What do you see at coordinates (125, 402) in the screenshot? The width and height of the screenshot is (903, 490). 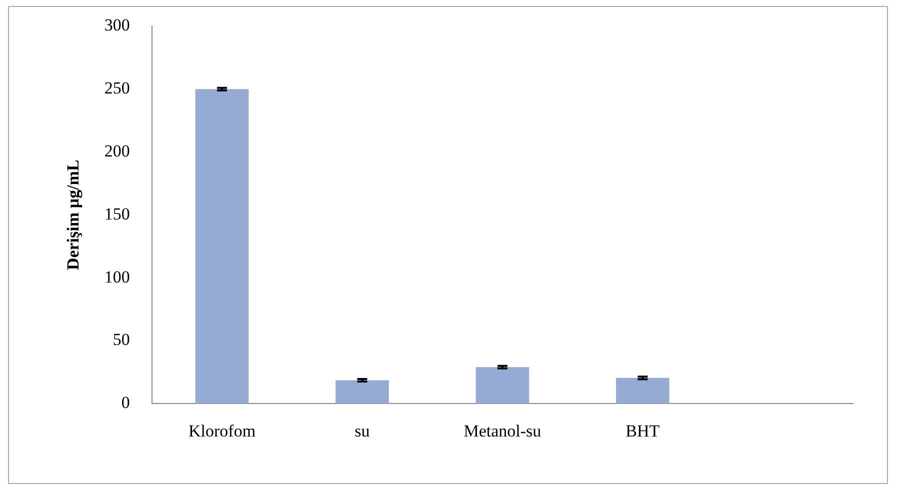 I see `y-tick-label: 0` at bounding box center [125, 402].